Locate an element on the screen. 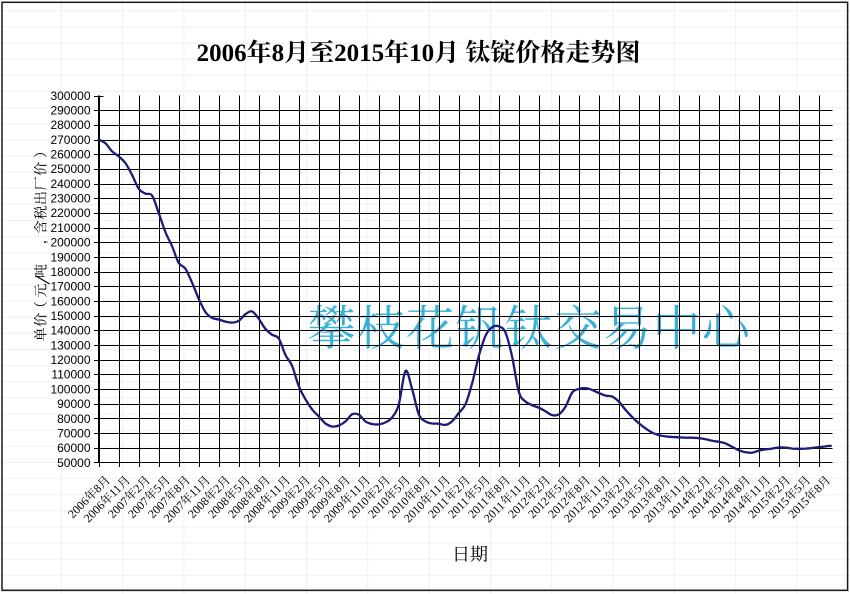 The height and width of the screenshot is (594, 850). svg-text: 10 is located at coordinates (421, 53).